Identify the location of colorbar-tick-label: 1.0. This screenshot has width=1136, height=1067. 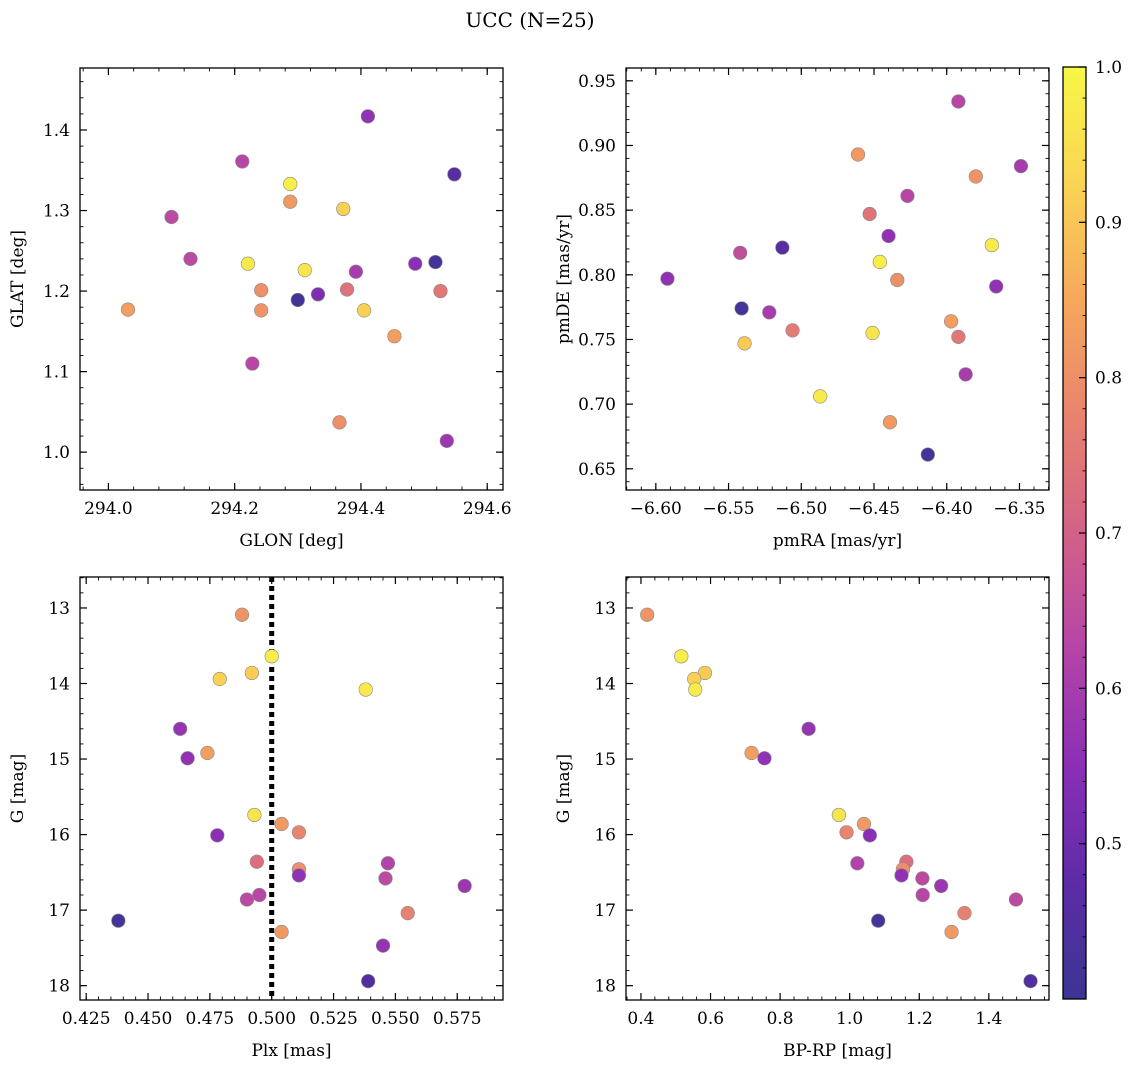
(1108, 68).